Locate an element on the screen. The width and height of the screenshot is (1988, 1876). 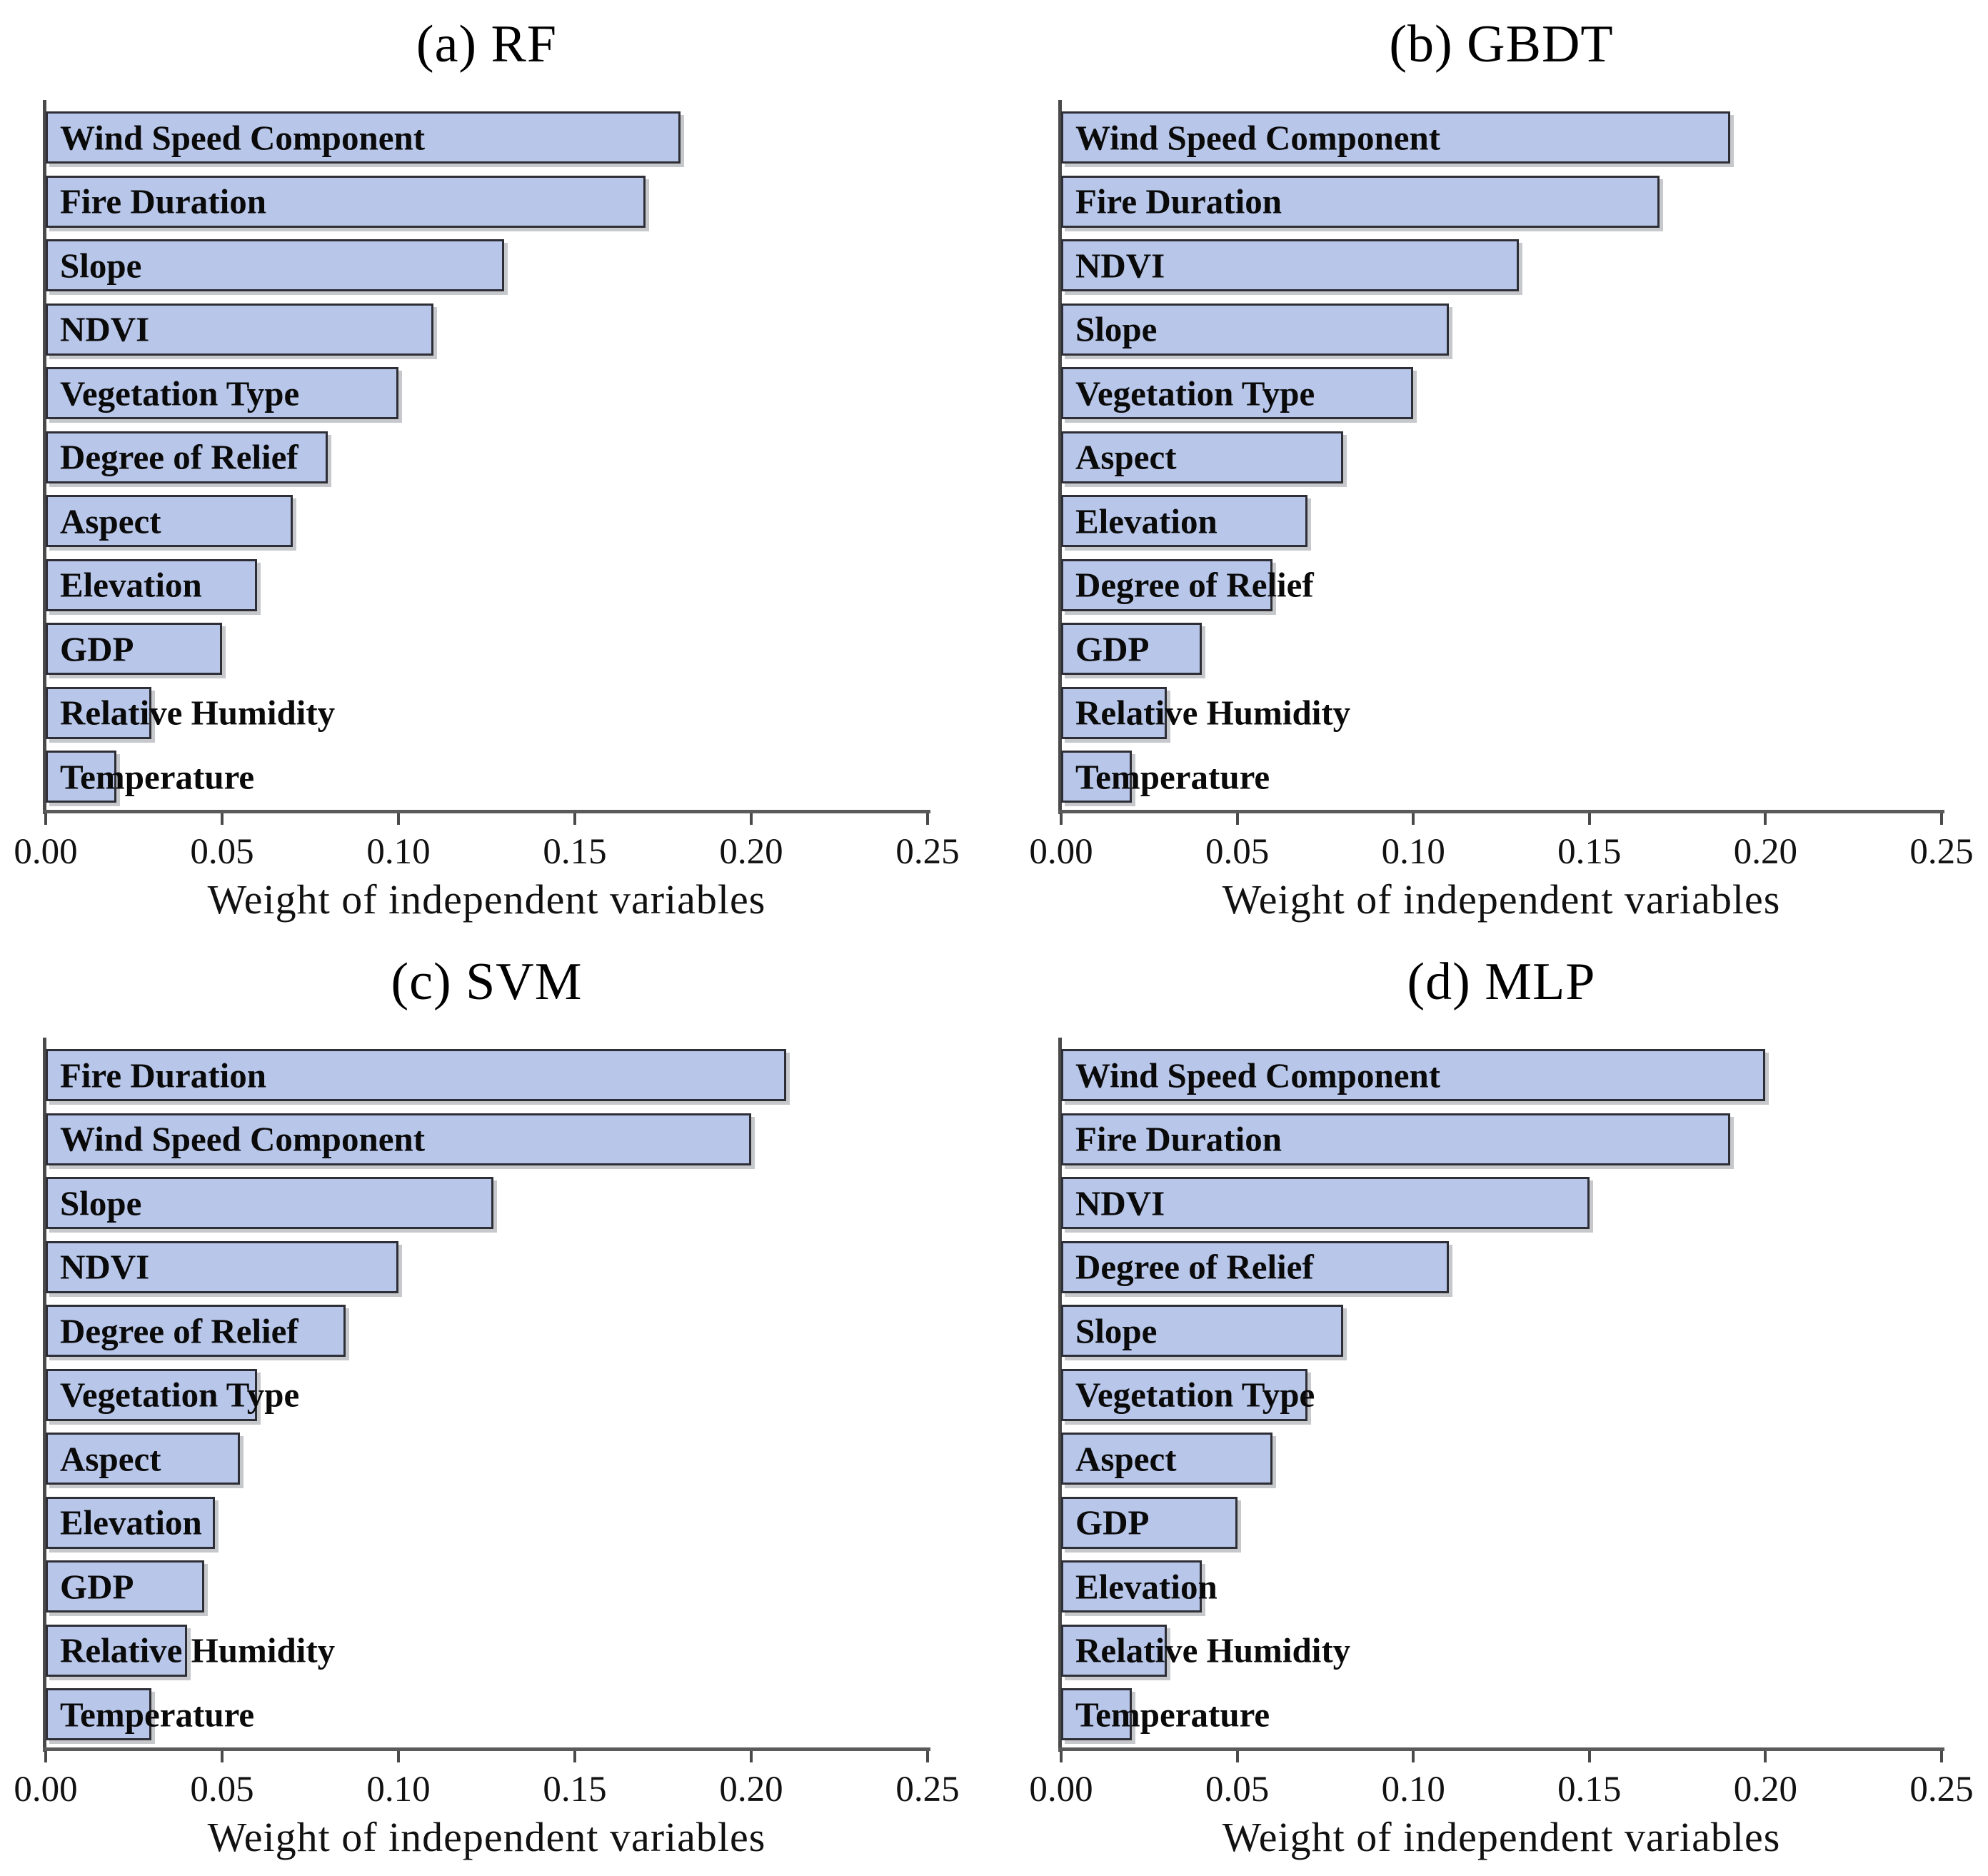
bar-label: Fire Duration is located at coordinates (1178, 1139).